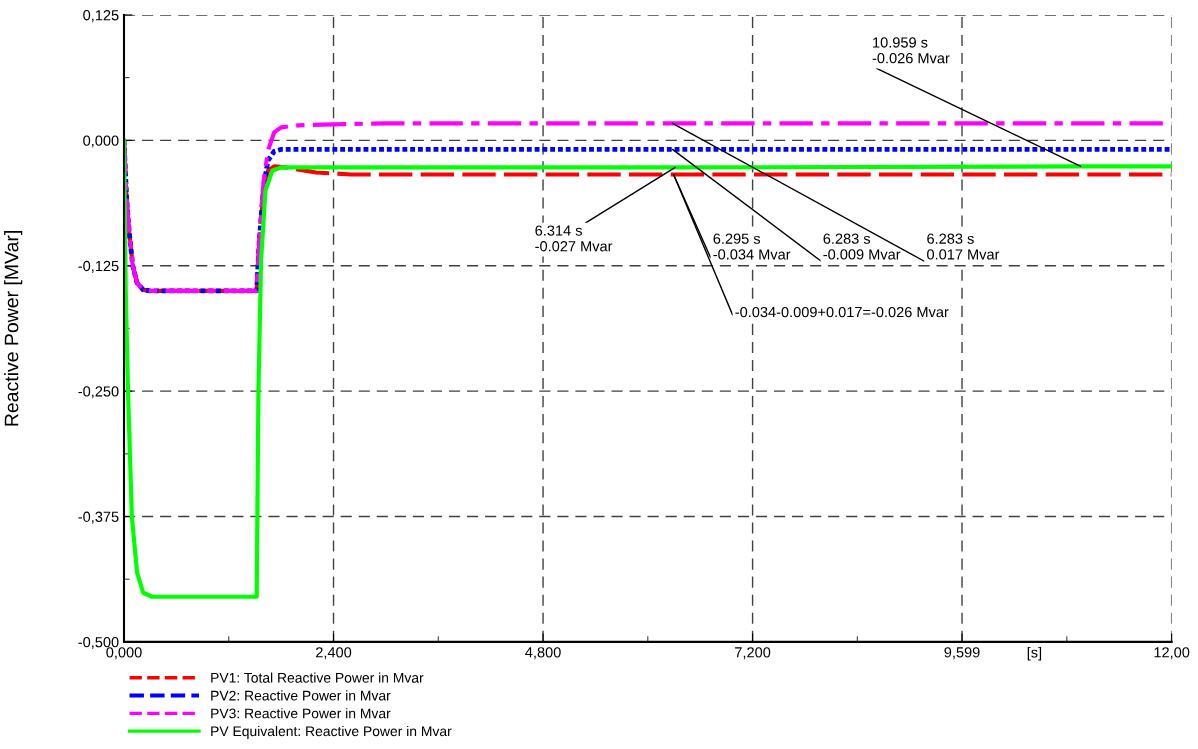 The image size is (1198, 749). Describe the element at coordinates (1034, 653) in the screenshot. I see `x-axis-title: [s]` at that location.